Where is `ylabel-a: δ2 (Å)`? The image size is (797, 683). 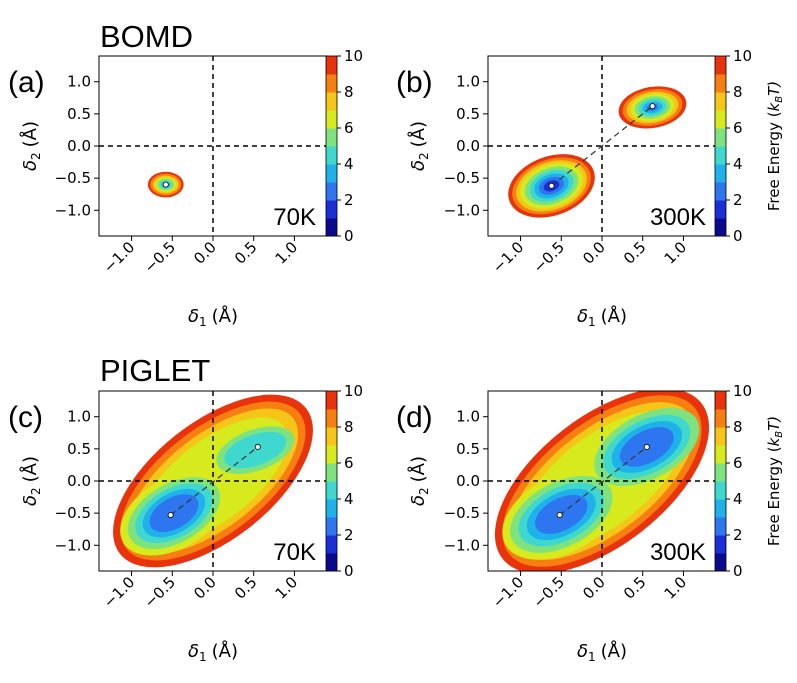 ylabel-a: δ2 (Å) is located at coordinates (31, 146).